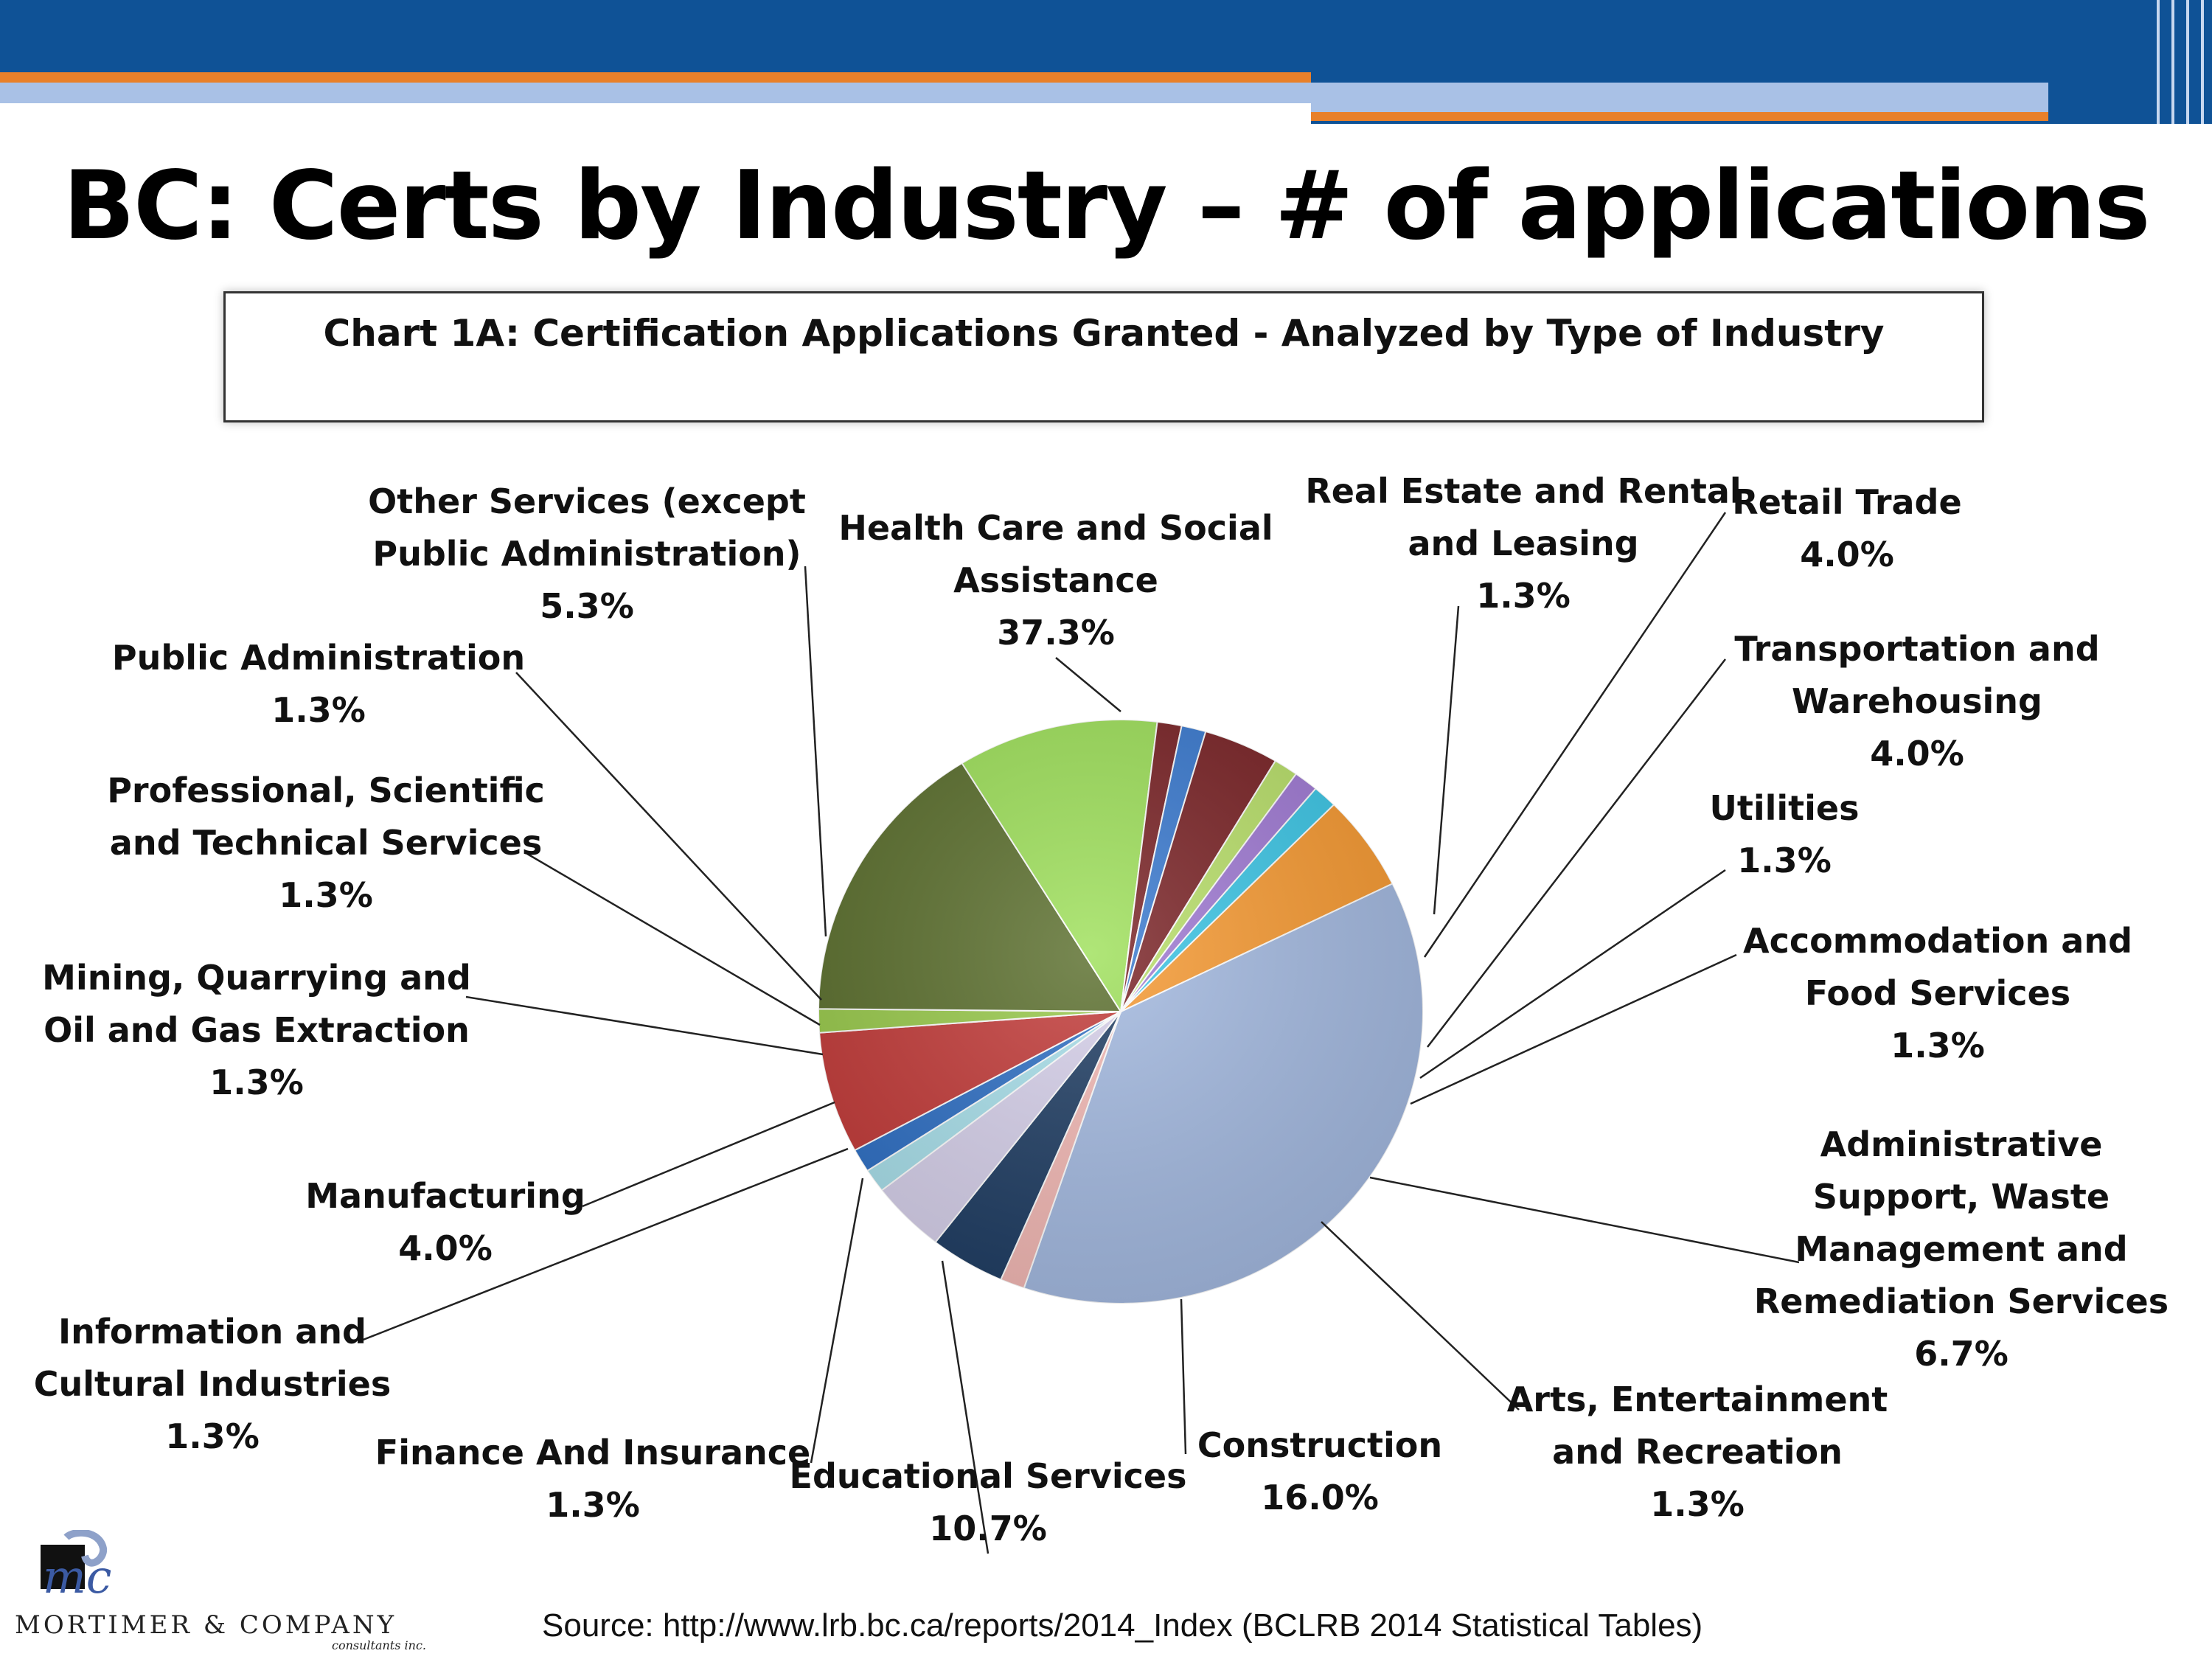 The height and width of the screenshot is (1659, 2212). What do you see at coordinates (656, 77) in the screenshot?
I see `header-orange-stripe` at bounding box center [656, 77].